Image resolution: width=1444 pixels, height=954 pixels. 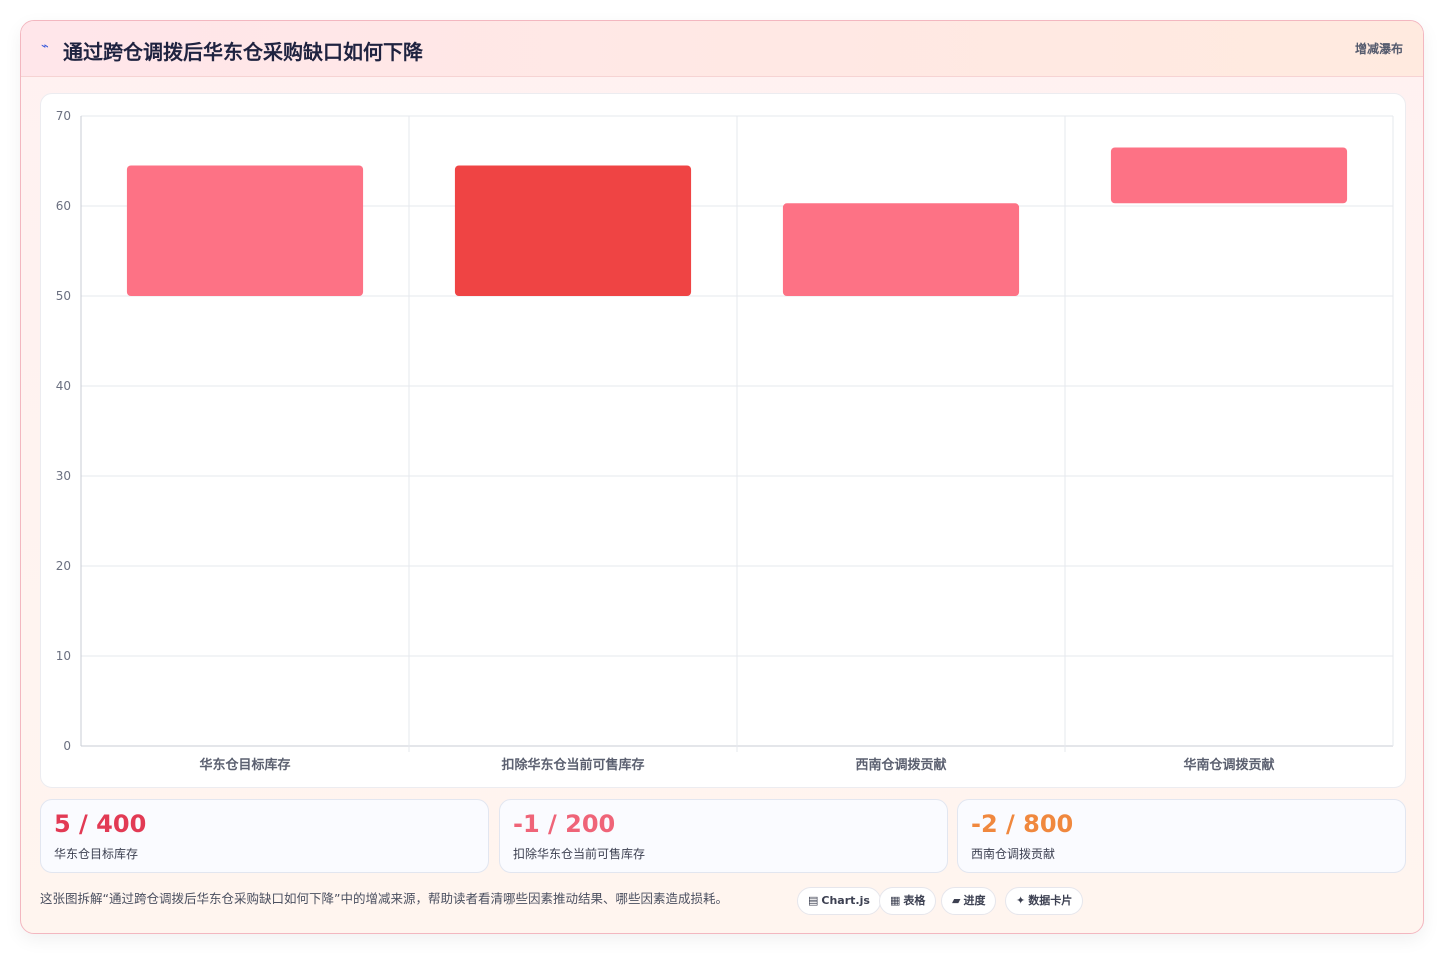 What do you see at coordinates (63, 296) in the screenshot?
I see `y-tick-label: 50` at bounding box center [63, 296].